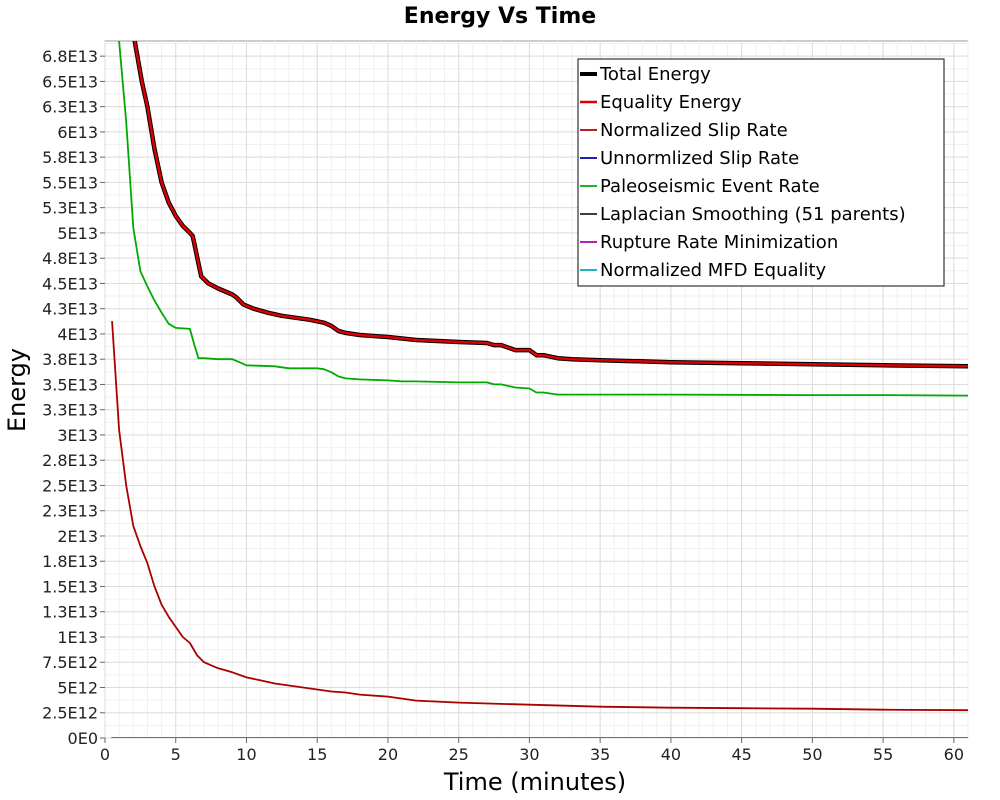 Image resolution: width=1000 pixels, height=800 pixels. What do you see at coordinates (741, 754) in the screenshot?
I see `x-tick-label: 45` at bounding box center [741, 754].